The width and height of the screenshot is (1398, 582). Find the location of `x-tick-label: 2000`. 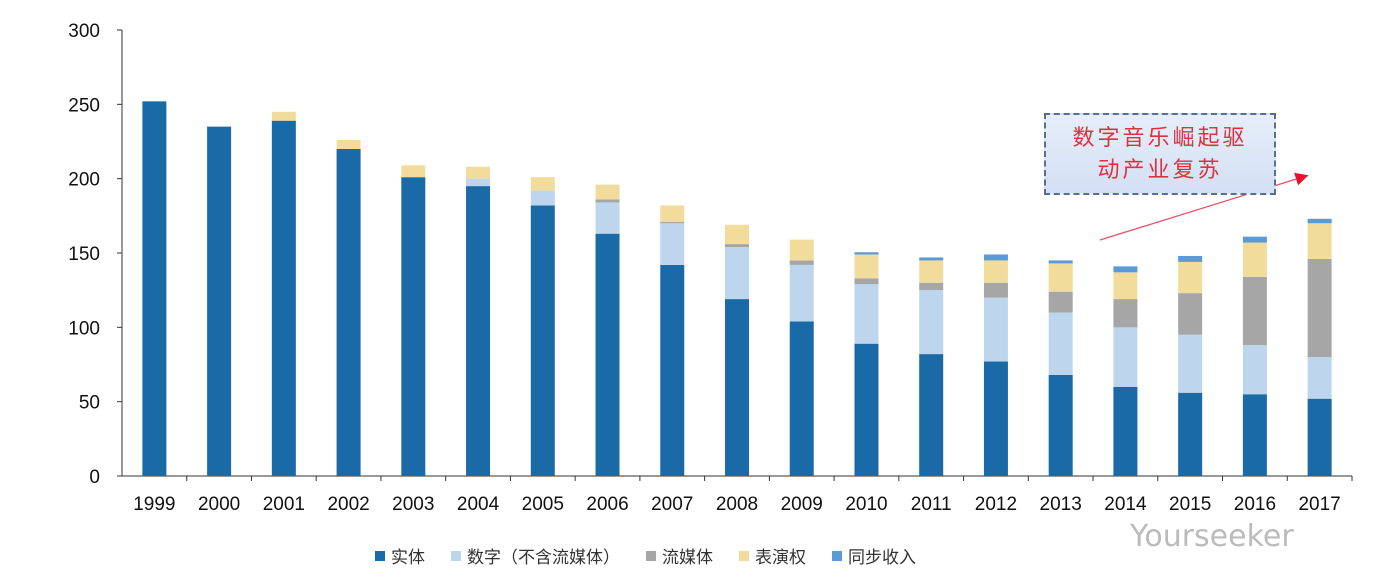

x-tick-label: 2000 is located at coordinates (219, 504).